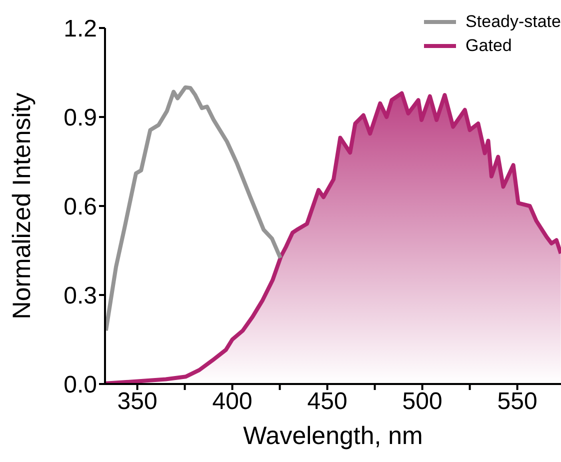  Describe the element at coordinates (80, 207) in the screenshot. I see `y-tick-label: 0.6` at that location.